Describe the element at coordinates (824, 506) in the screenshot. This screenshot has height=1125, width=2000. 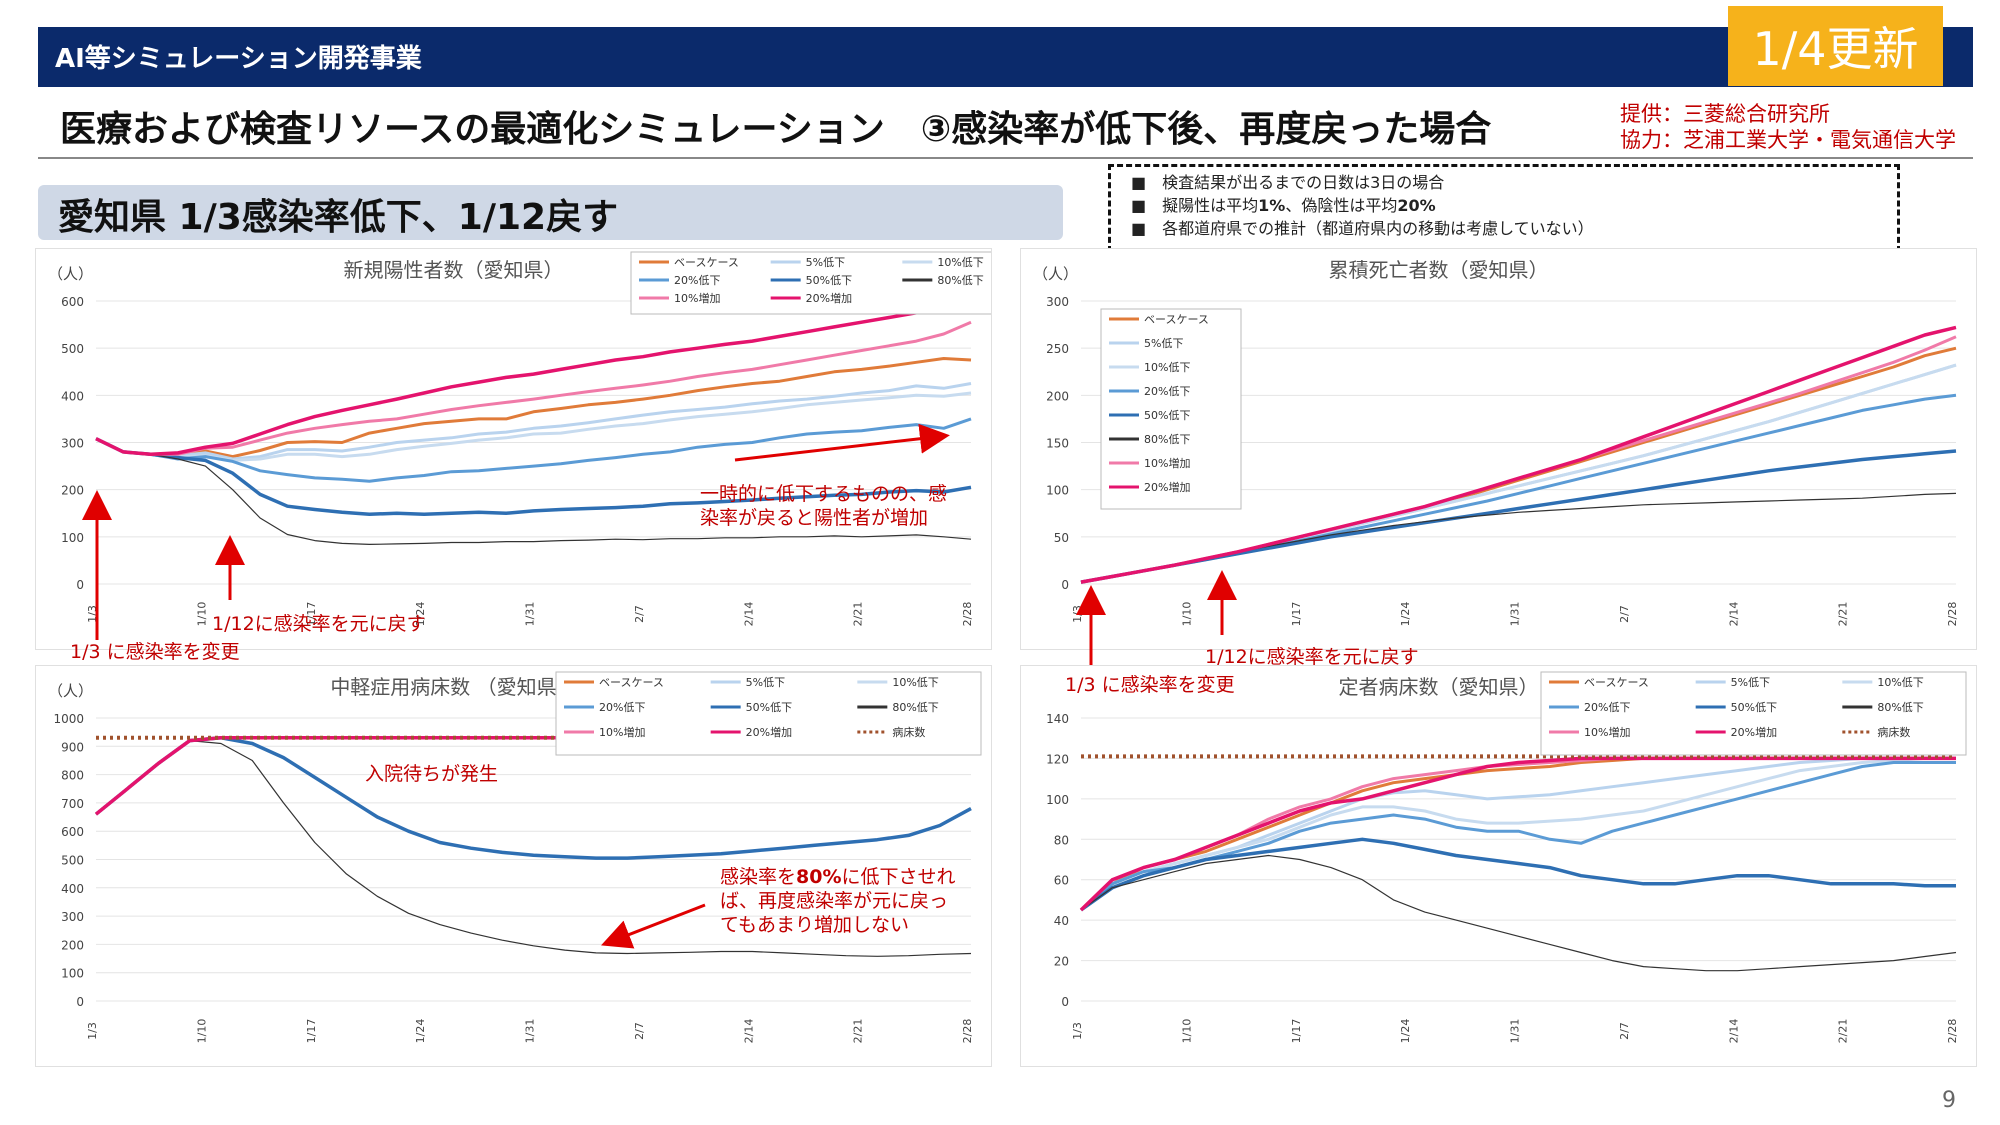
I see `note-increase-tl: 一時的に低下するものの、感染率が戻ると陽性者が増加` at that location.